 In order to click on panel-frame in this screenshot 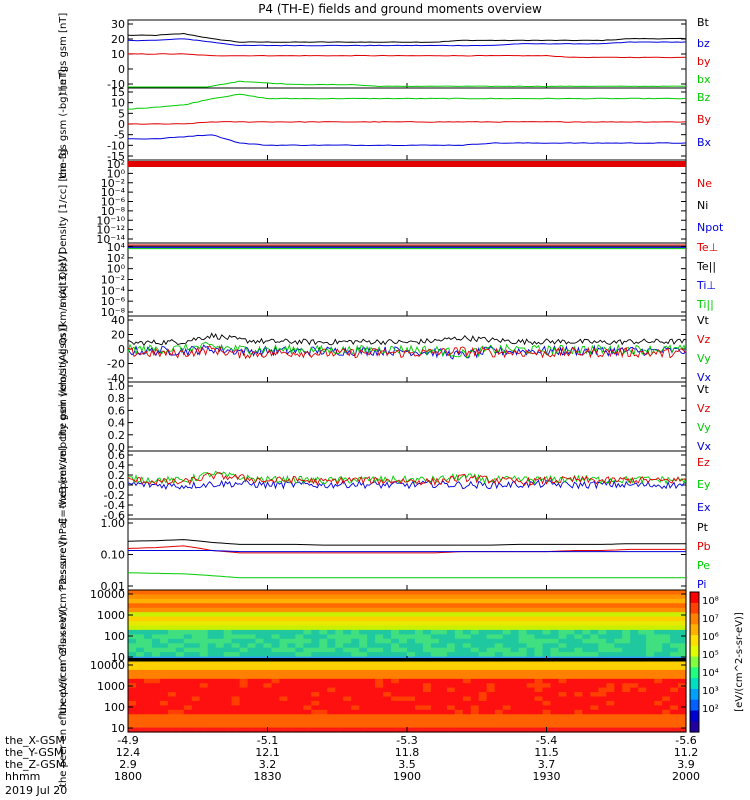, I will do `click(407, 554)`.